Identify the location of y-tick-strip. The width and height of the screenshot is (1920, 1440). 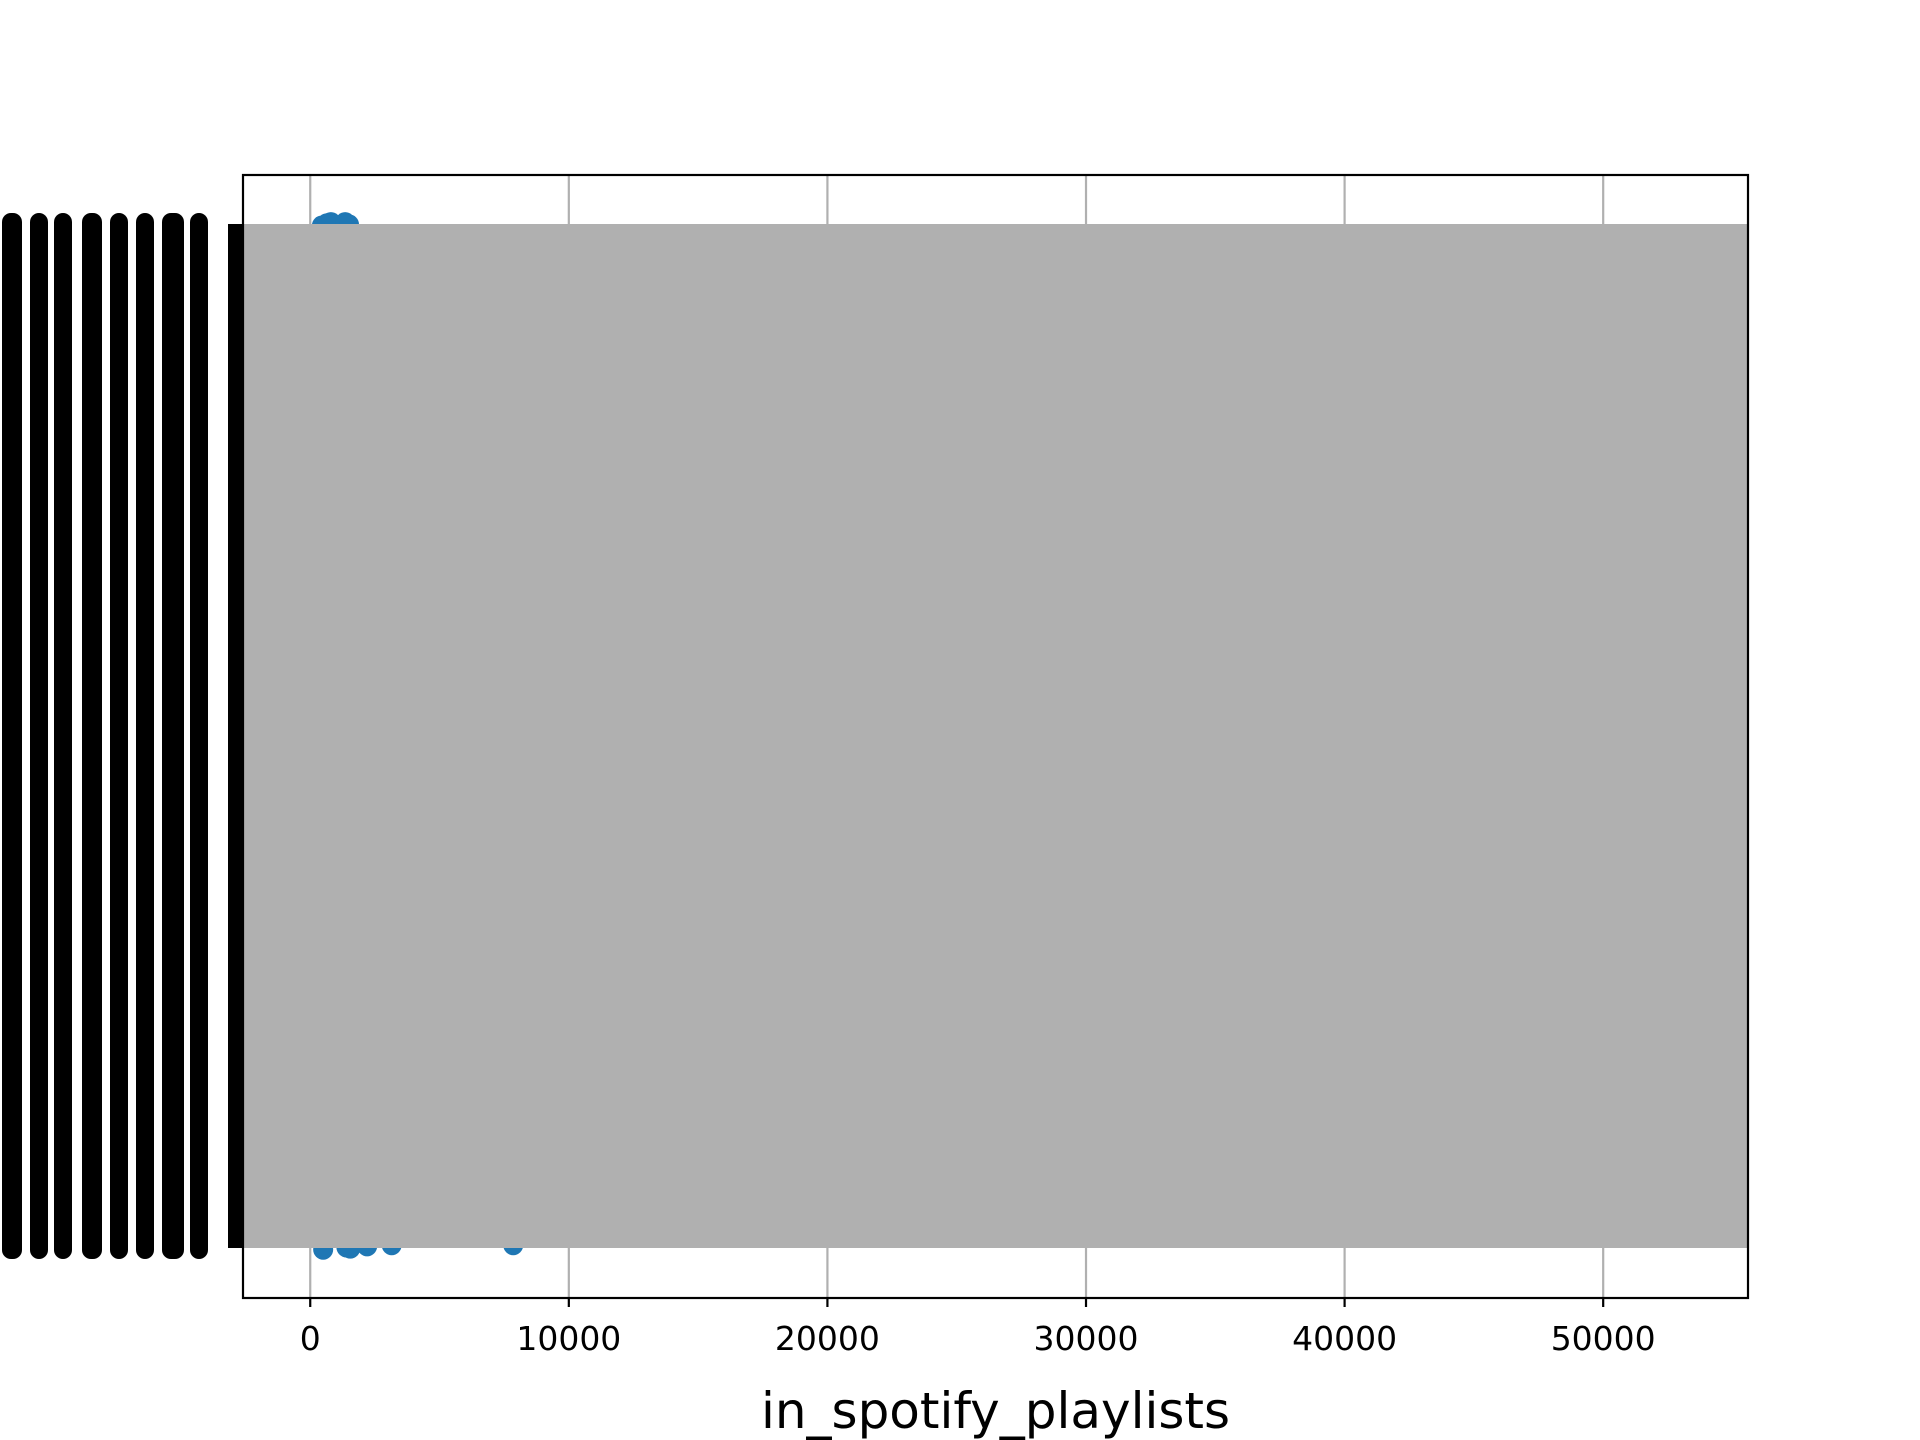
(235, 736).